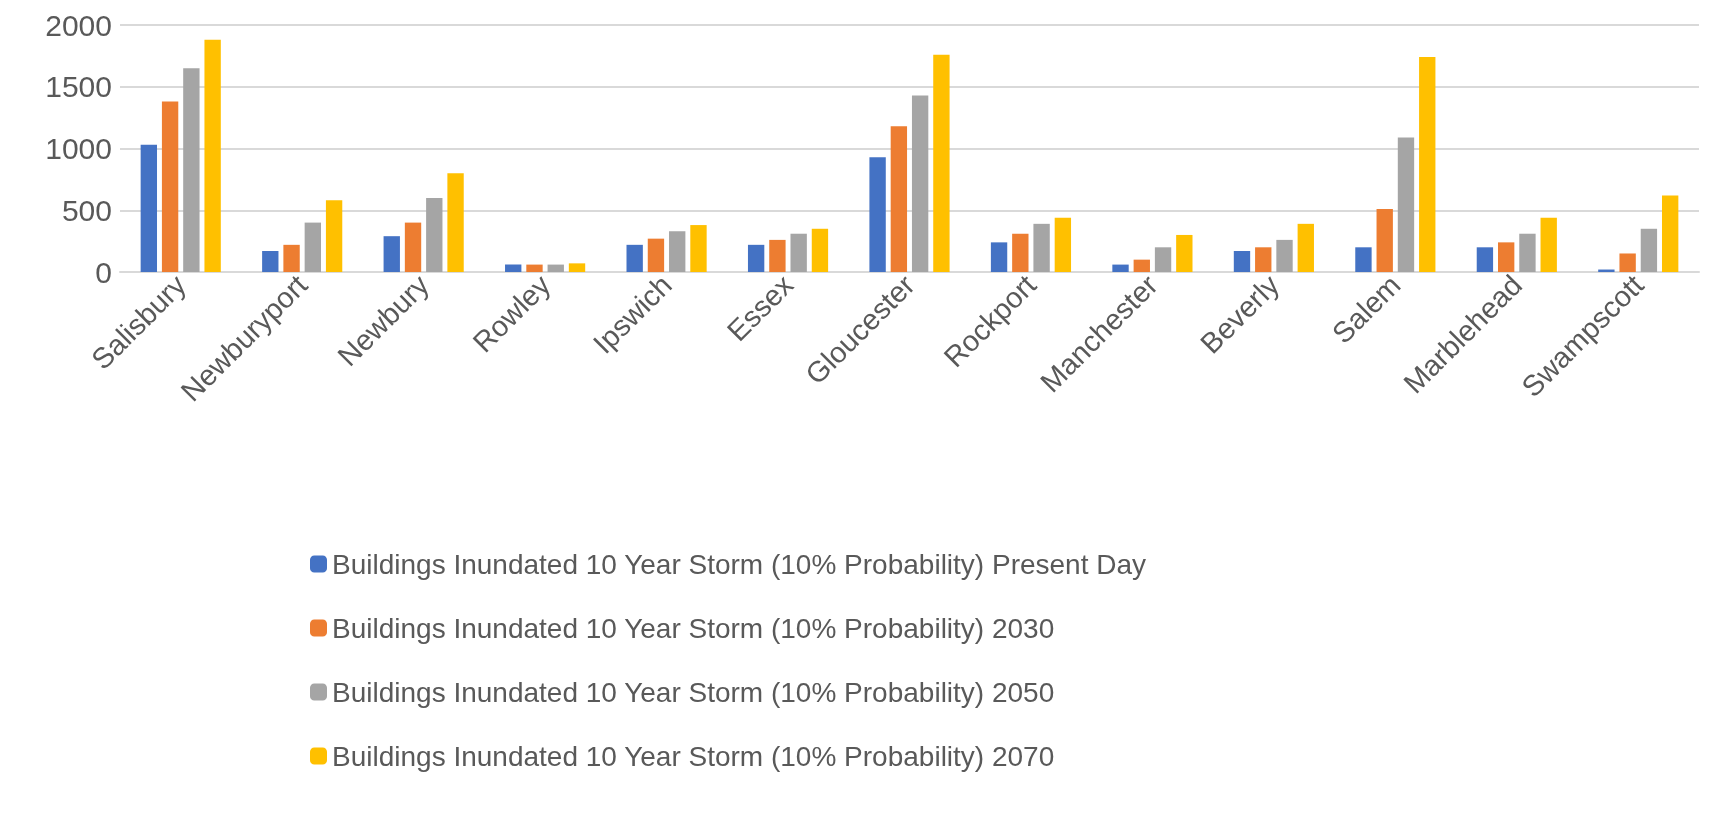 This screenshot has width=1719, height=814. What do you see at coordinates (693, 628) in the screenshot?
I see `legend-label: Buildings Inundated 10 Year Storm (10% Probability) 2030` at bounding box center [693, 628].